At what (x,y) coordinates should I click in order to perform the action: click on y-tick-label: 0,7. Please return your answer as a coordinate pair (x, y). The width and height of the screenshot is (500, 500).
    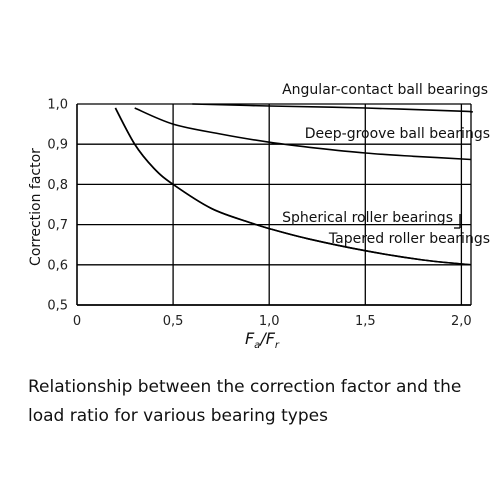
    Looking at the image, I should click on (57, 225).